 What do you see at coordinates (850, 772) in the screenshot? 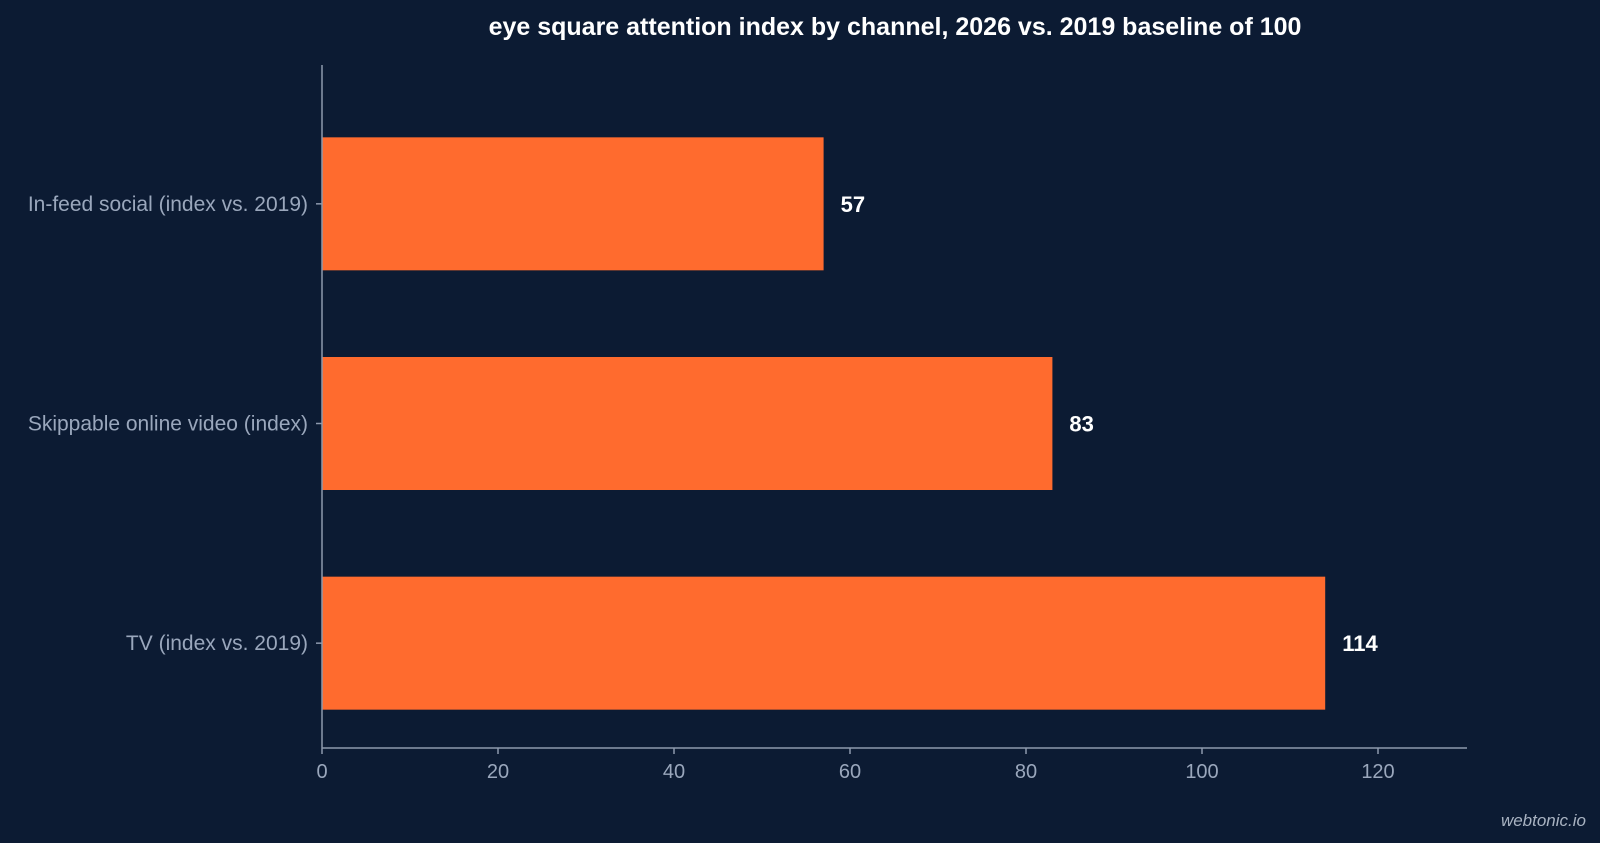
I see `x-tick-label-60: 60` at bounding box center [850, 772].